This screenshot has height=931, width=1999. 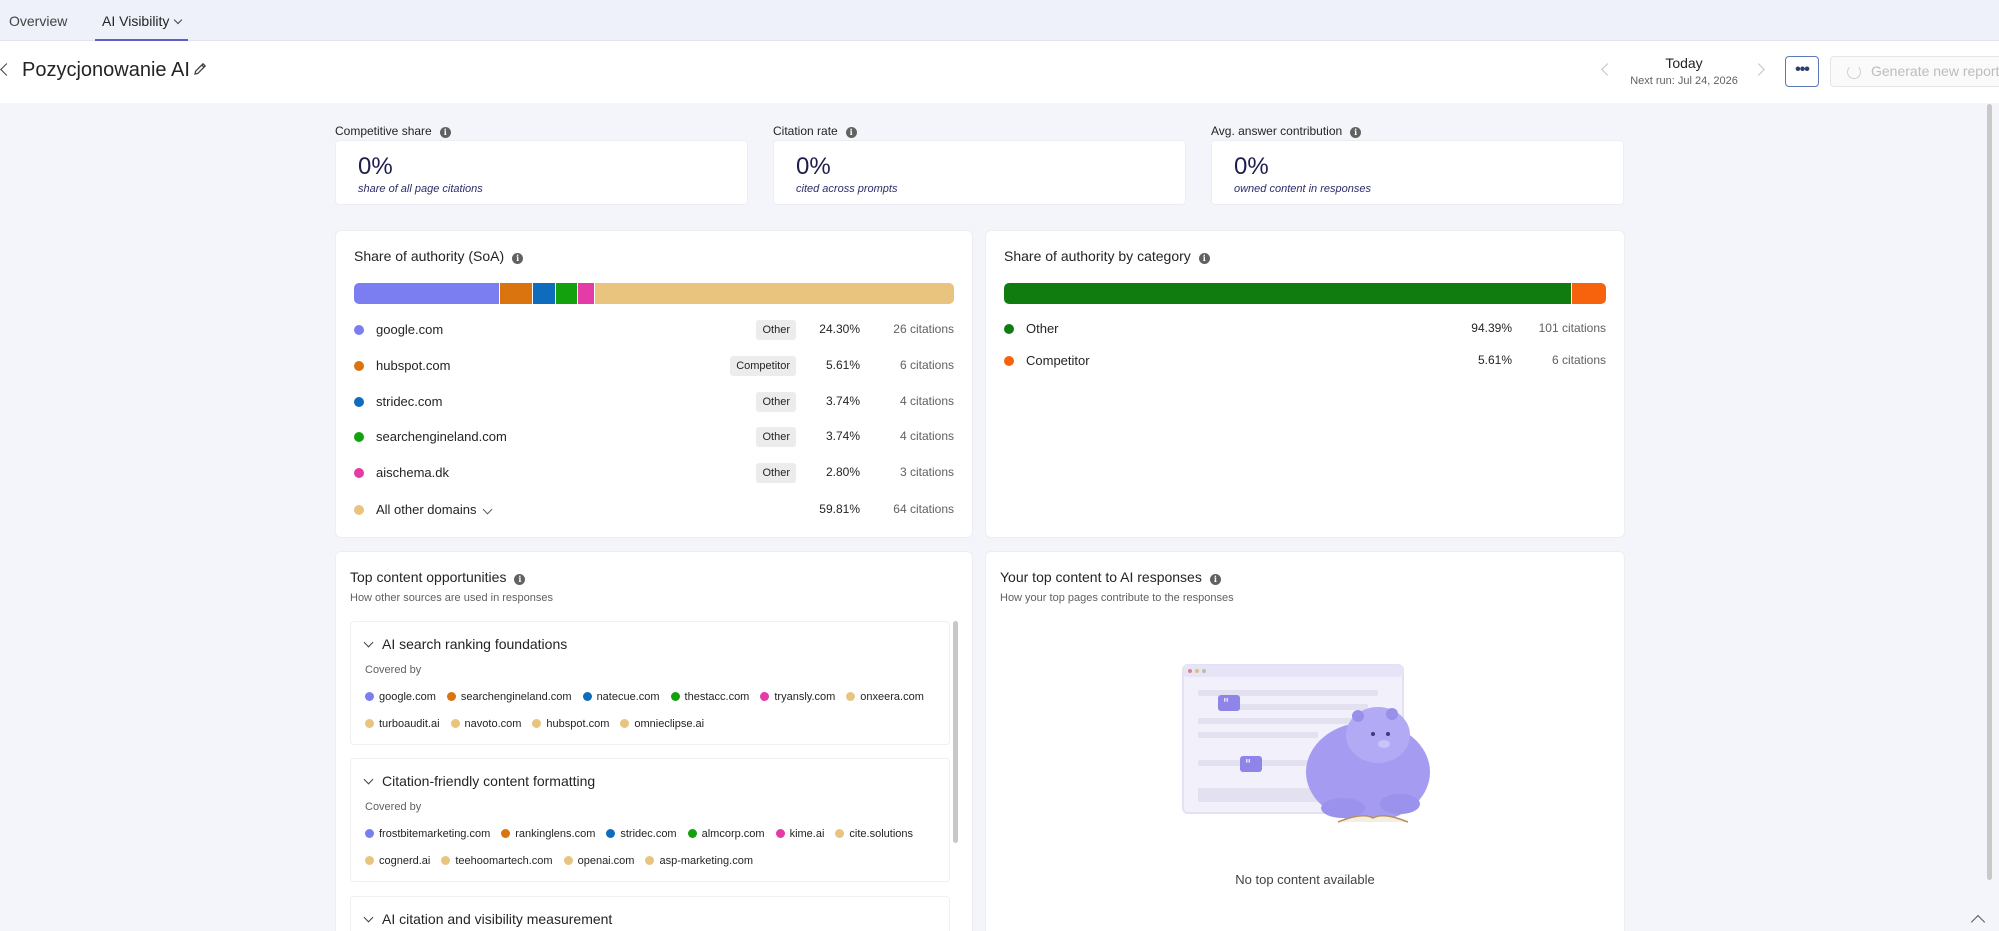 What do you see at coordinates (839, 329) in the screenshot?
I see `share-percent: 24.30%` at bounding box center [839, 329].